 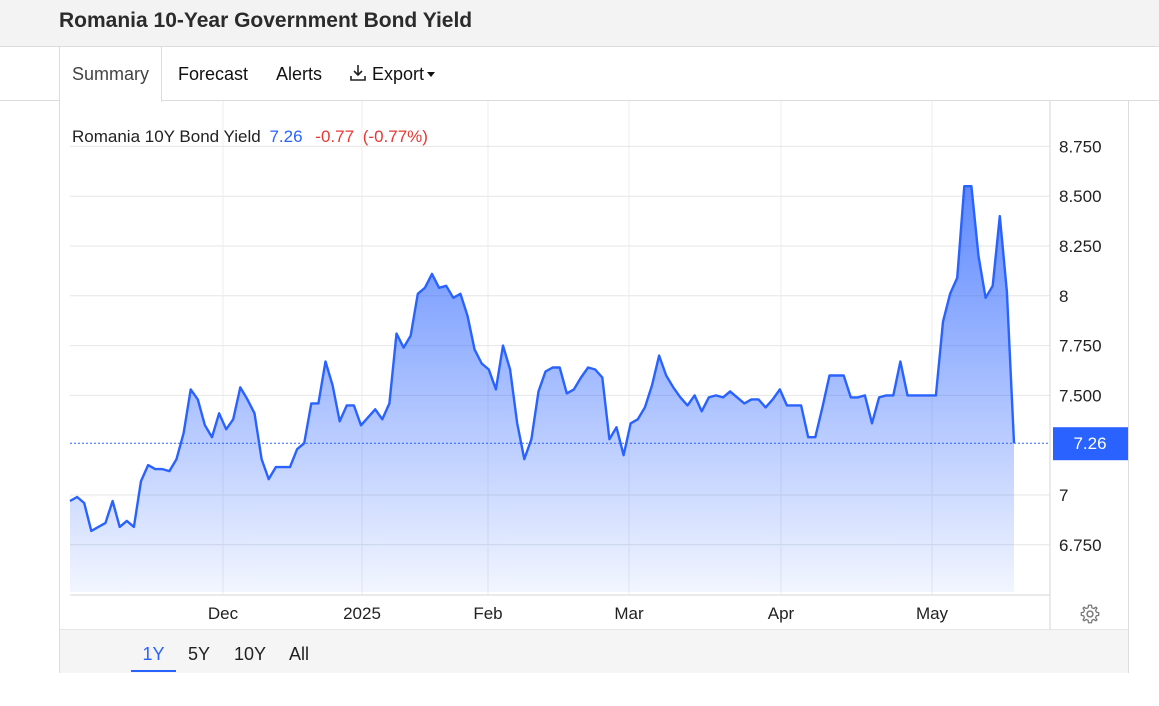 I want to click on x-tick-label: 2025, so click(x=362, y=613).